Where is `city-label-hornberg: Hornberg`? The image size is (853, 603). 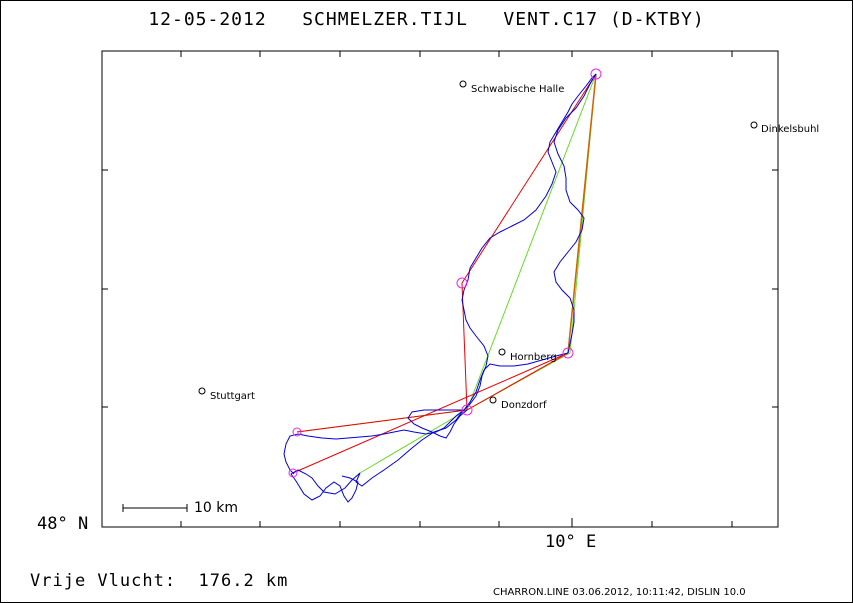
city-label-hornberg: Hornberg is located at coordinates (533, 357).